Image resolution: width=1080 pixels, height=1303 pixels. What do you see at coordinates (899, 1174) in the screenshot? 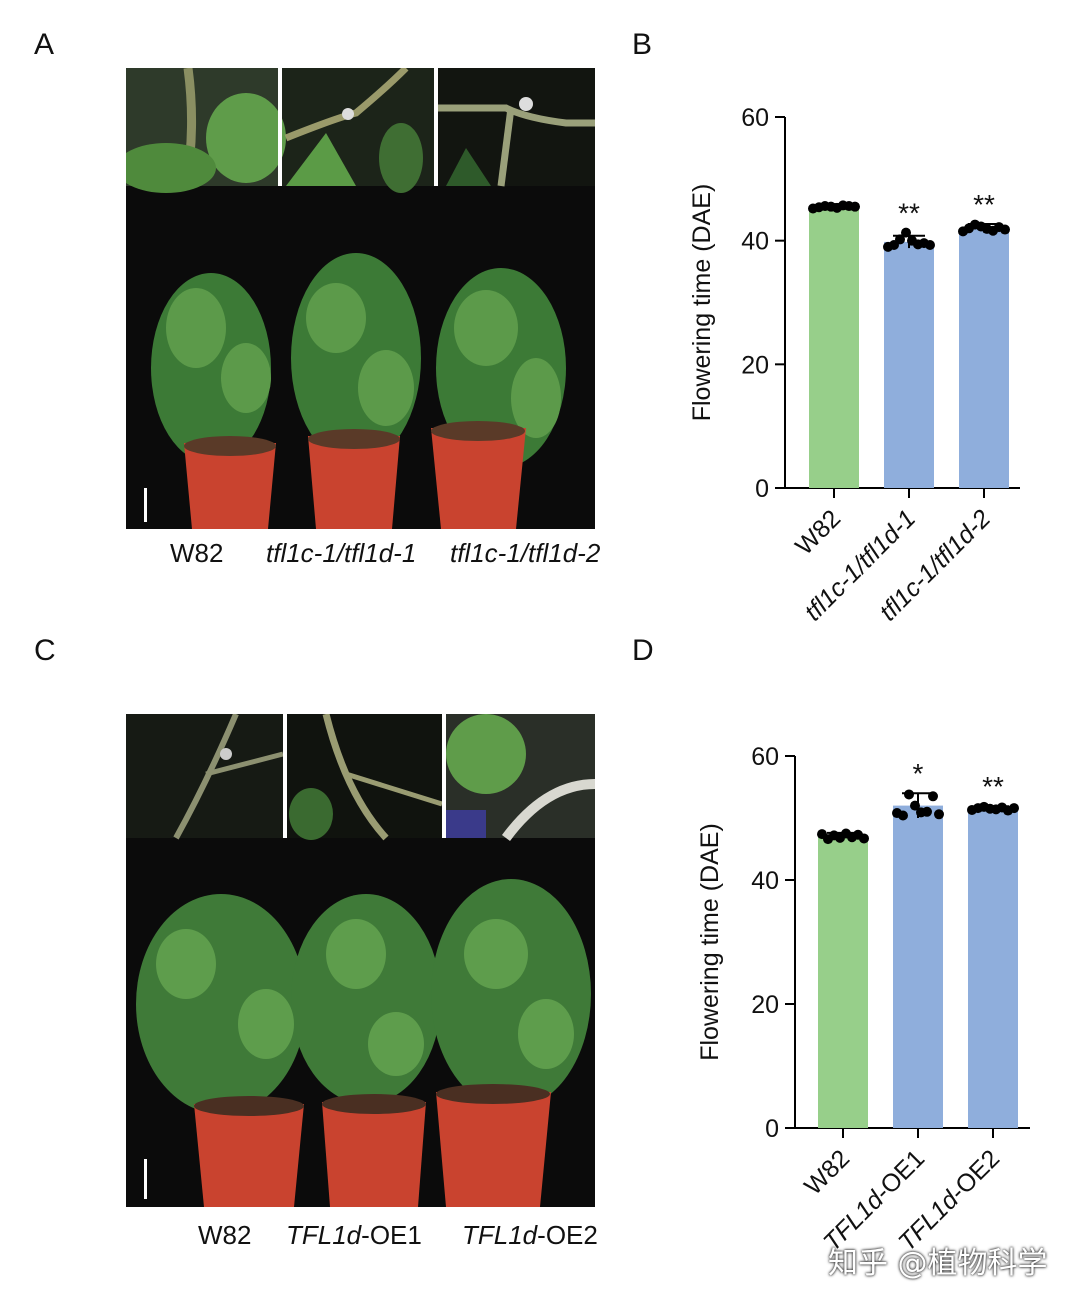
I see `category-label-part: -OE1` at bounding box center [899, 1174].